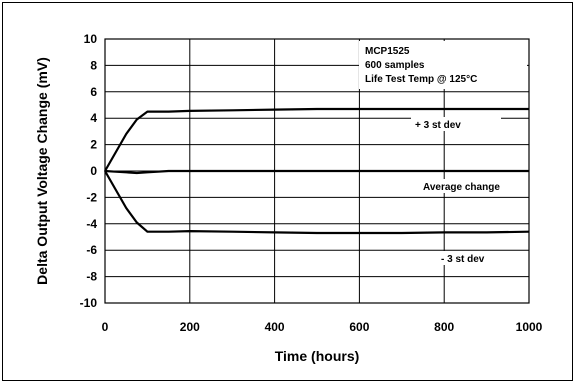 Image resolution: width=577 pixels, height=385 pixels. What do you see at coordinates (91, 197) in the screenshot?
I see `y-tick-label: -2` at bounding box center [91, 197].